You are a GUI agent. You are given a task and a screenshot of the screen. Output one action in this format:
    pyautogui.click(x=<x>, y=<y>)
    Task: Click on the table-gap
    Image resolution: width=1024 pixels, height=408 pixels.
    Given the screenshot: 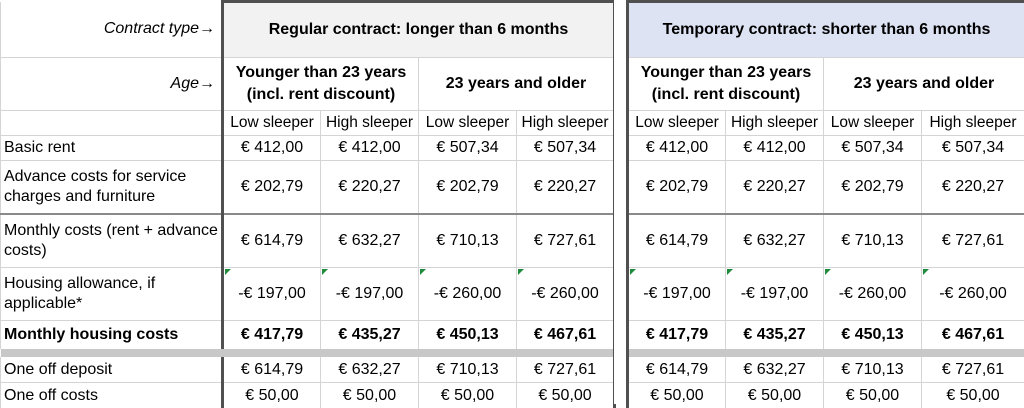 What is the action you would take?
    pyautogui.click(x=620, y=202)
    